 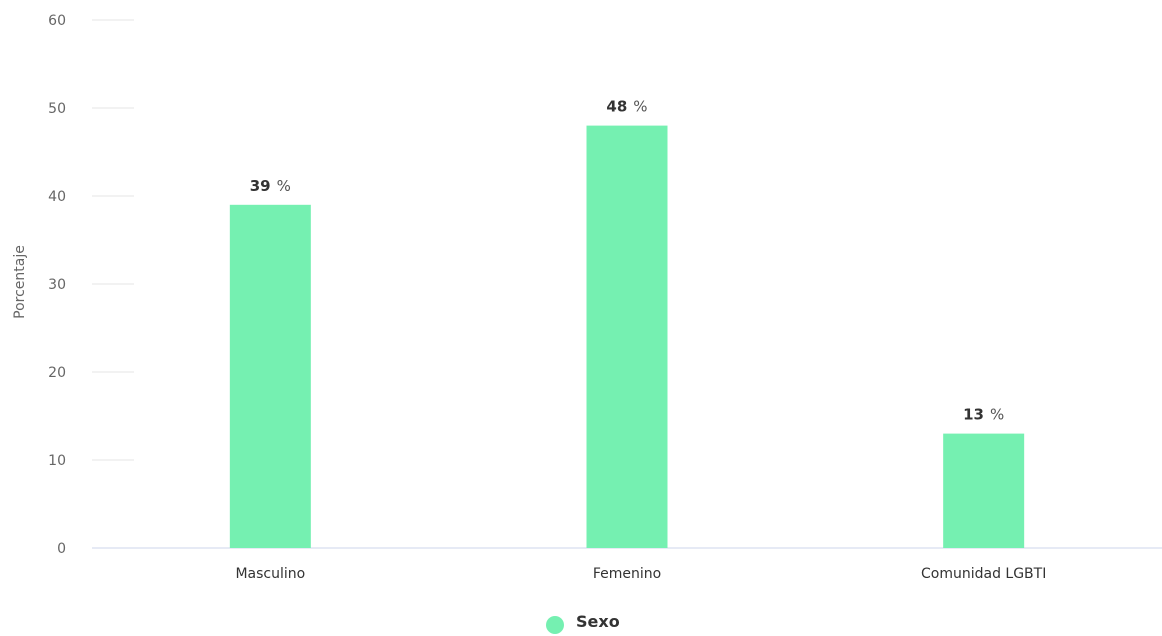 What do you see at coordinates (616, 107) in the screenshot?
I see `data-label-value: 48` at bounding box center [616, 107].